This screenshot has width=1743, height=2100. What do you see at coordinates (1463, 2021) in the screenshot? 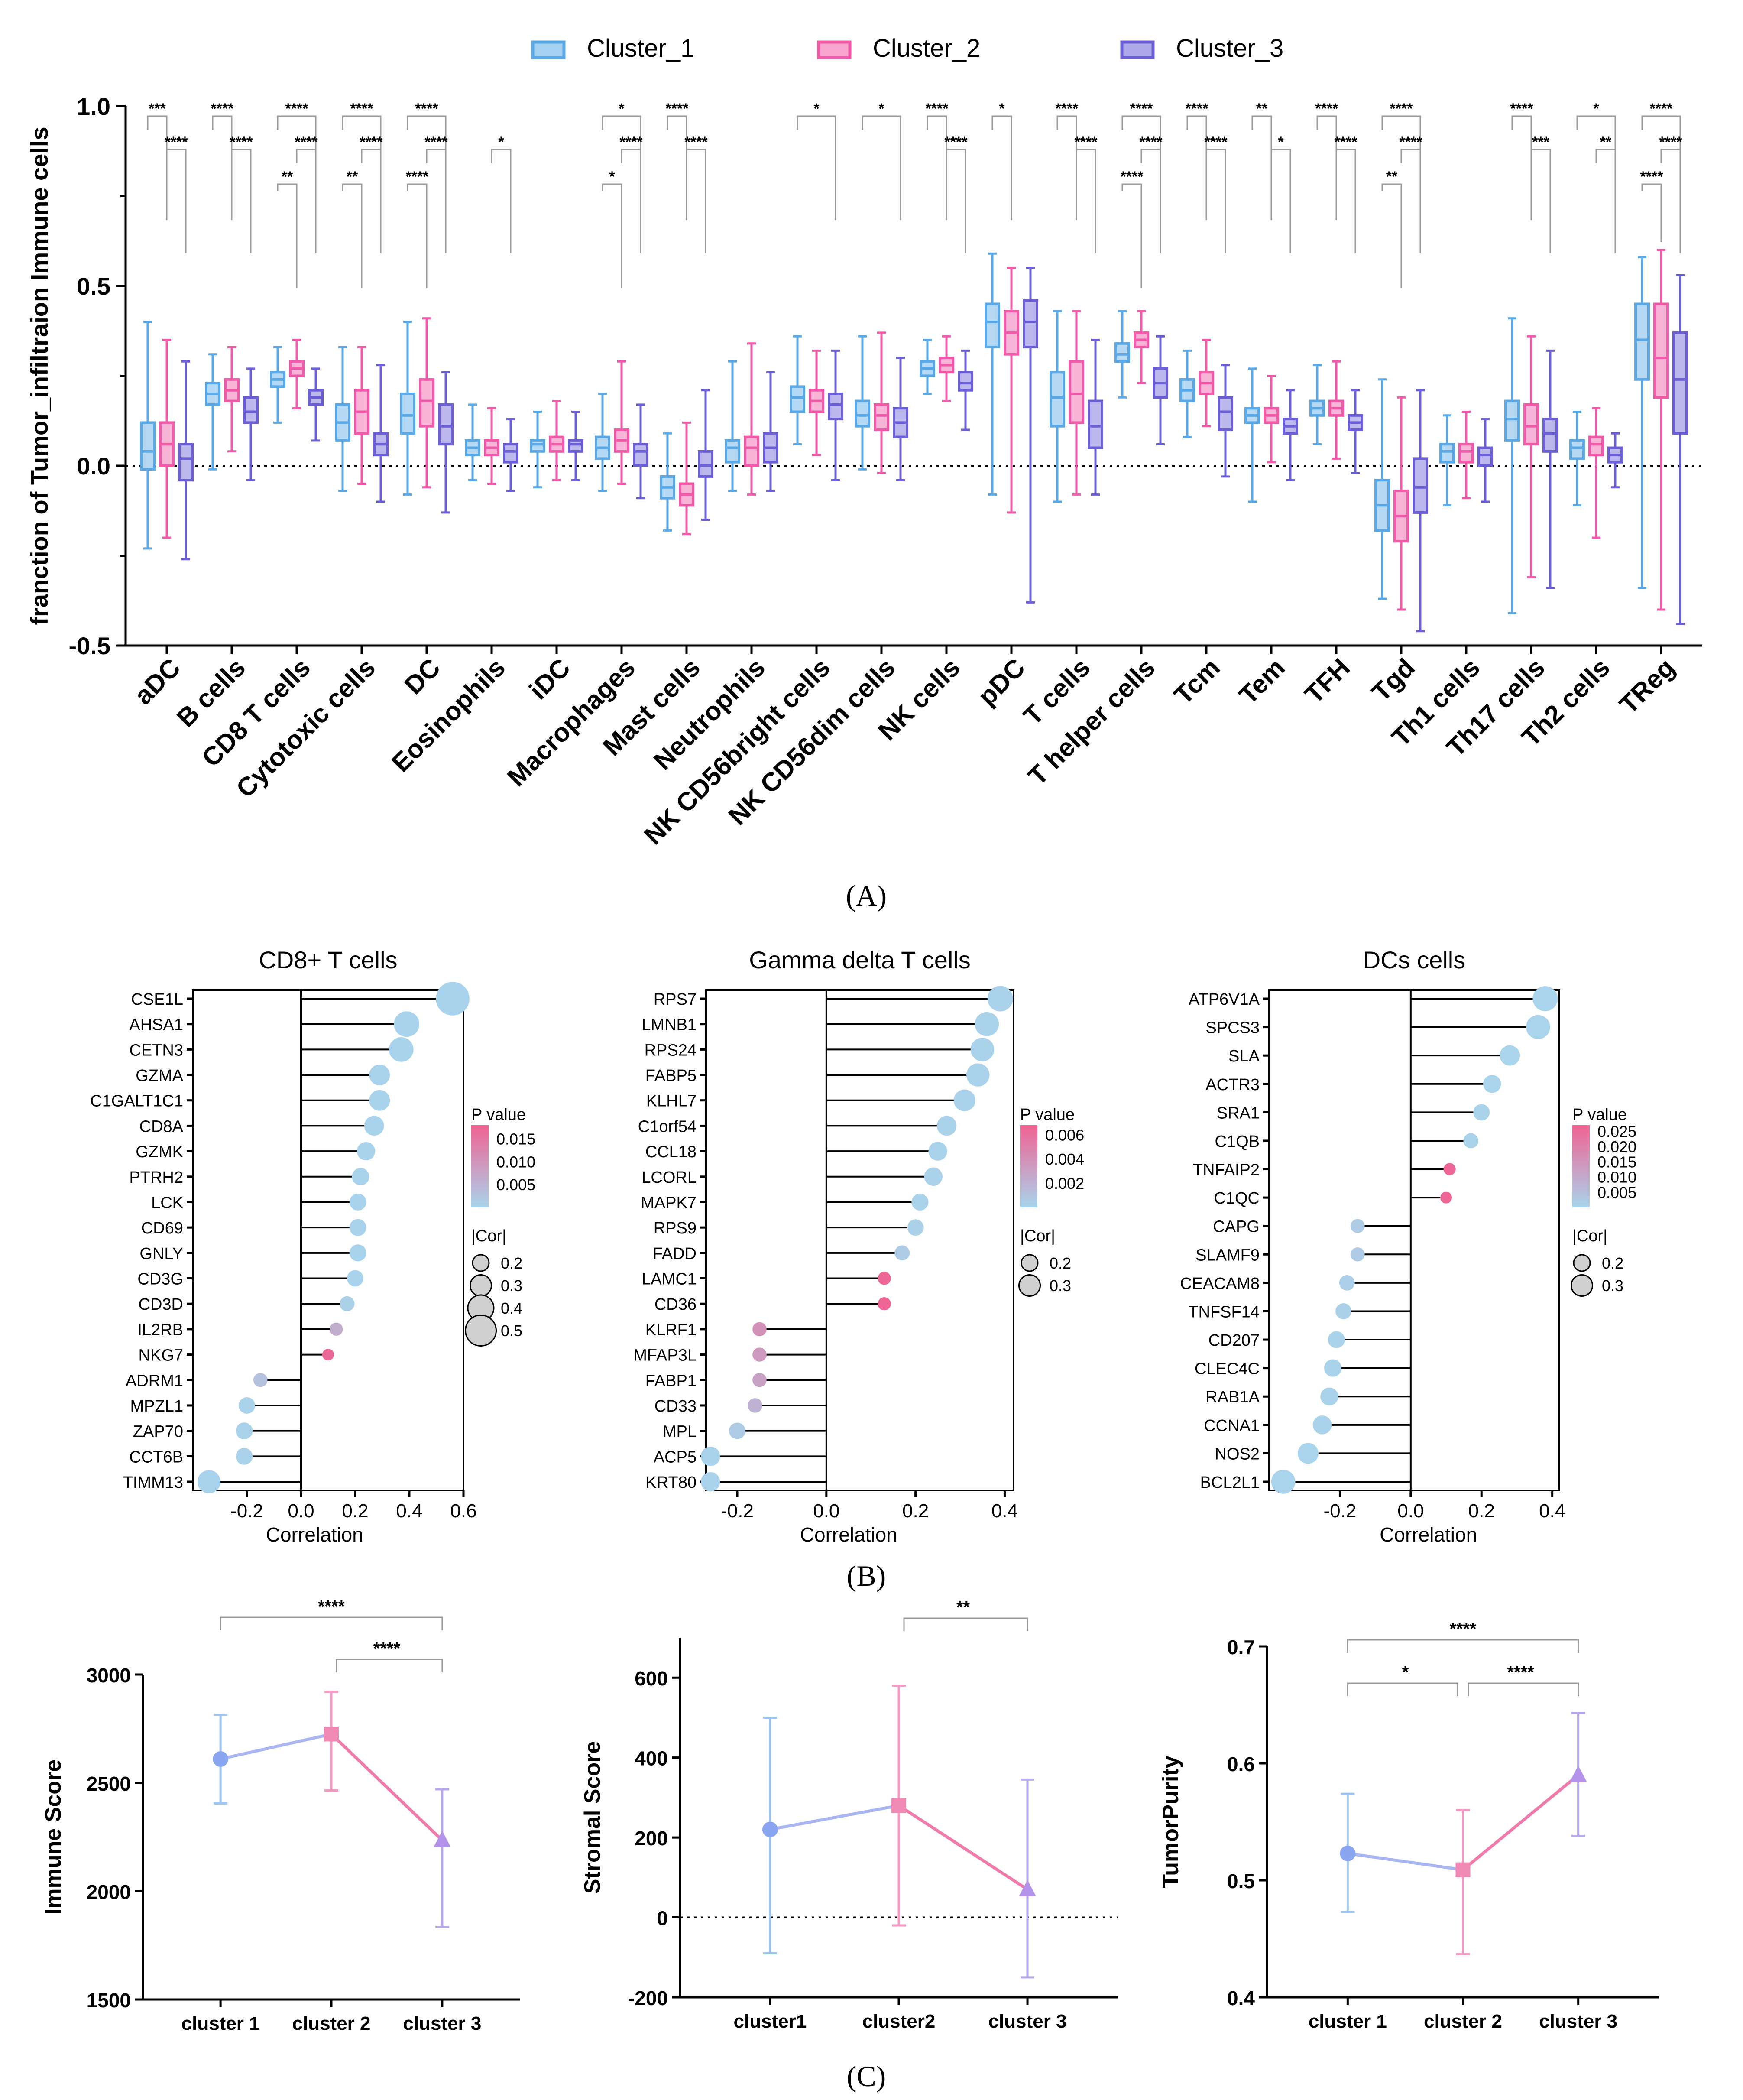
I see `x-tick-label: cluster 2` at bounding box center [1463, 2021].